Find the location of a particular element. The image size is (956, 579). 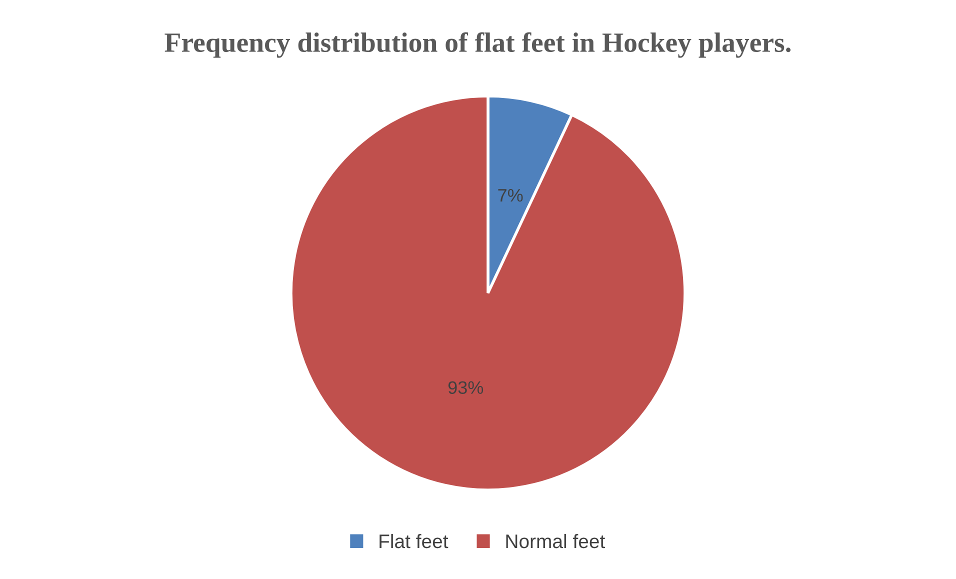

legend-label: Flat feet is located at coordinates (414, 541).